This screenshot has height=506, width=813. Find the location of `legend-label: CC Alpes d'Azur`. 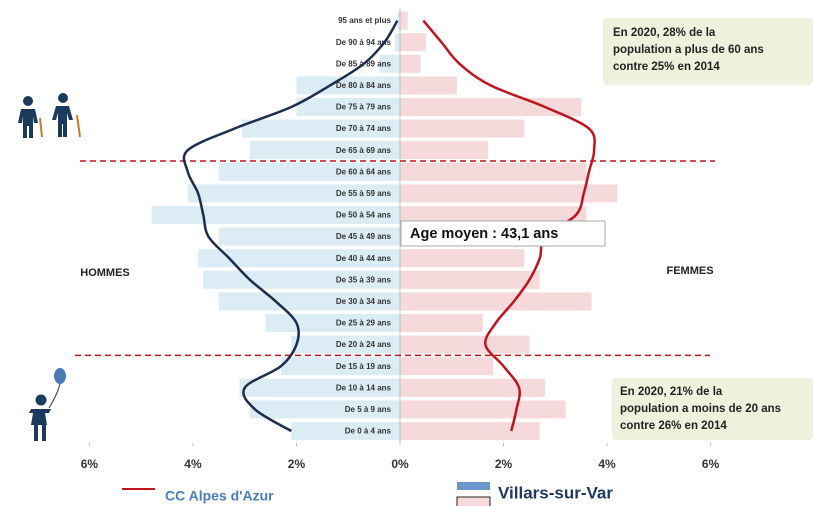

legend-label: CC Alpes d'Azur is located at coordinates (219, 496).